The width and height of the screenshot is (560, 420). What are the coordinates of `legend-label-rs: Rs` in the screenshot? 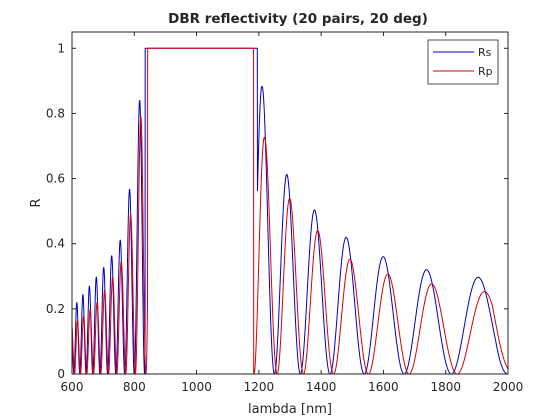 It's located at (485, 52).